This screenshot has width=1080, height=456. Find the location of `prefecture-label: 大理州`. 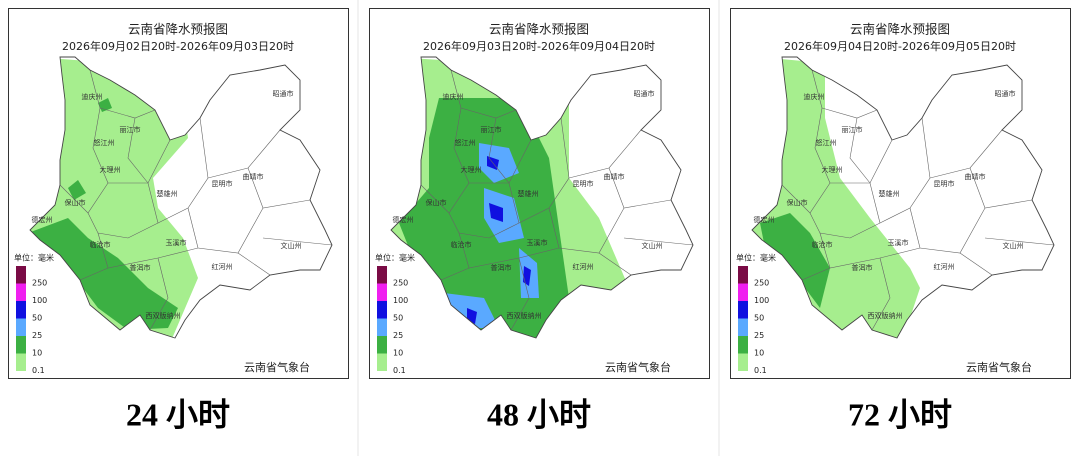

prefecture-label: 大理州 is located at coordinates (110, 169).